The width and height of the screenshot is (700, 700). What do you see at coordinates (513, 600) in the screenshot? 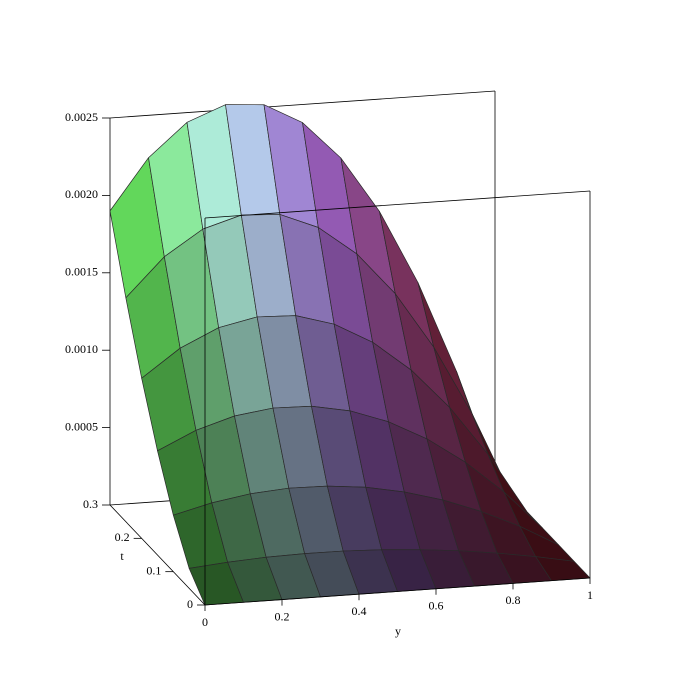
I see `x-tick-label: 0.8` at bounding box center [513, 600].